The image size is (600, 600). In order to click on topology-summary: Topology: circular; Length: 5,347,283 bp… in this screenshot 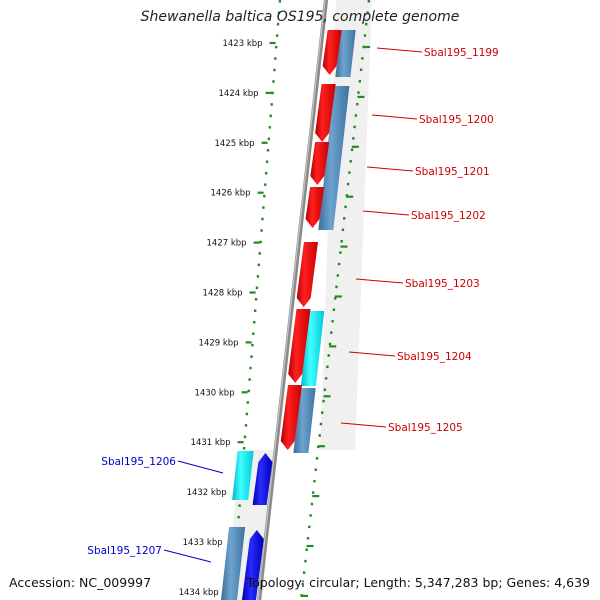, I will do `click(418, 582)`.